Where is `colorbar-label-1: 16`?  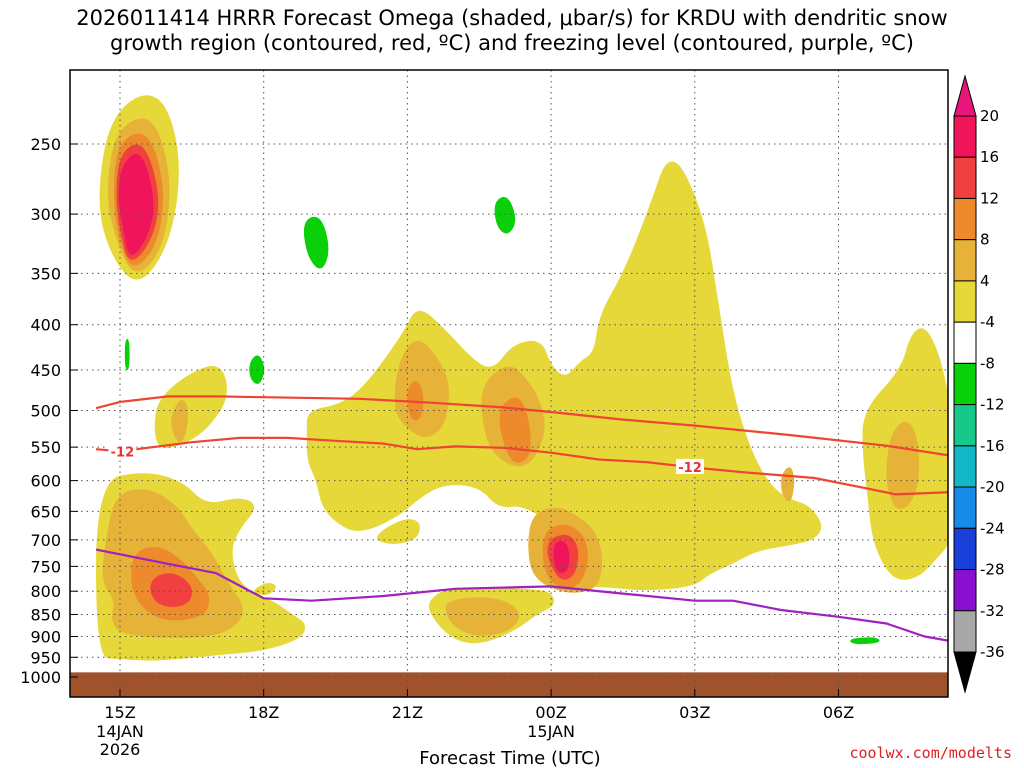
colorbar-label-1: 16 is located at coordinates (989, 157).